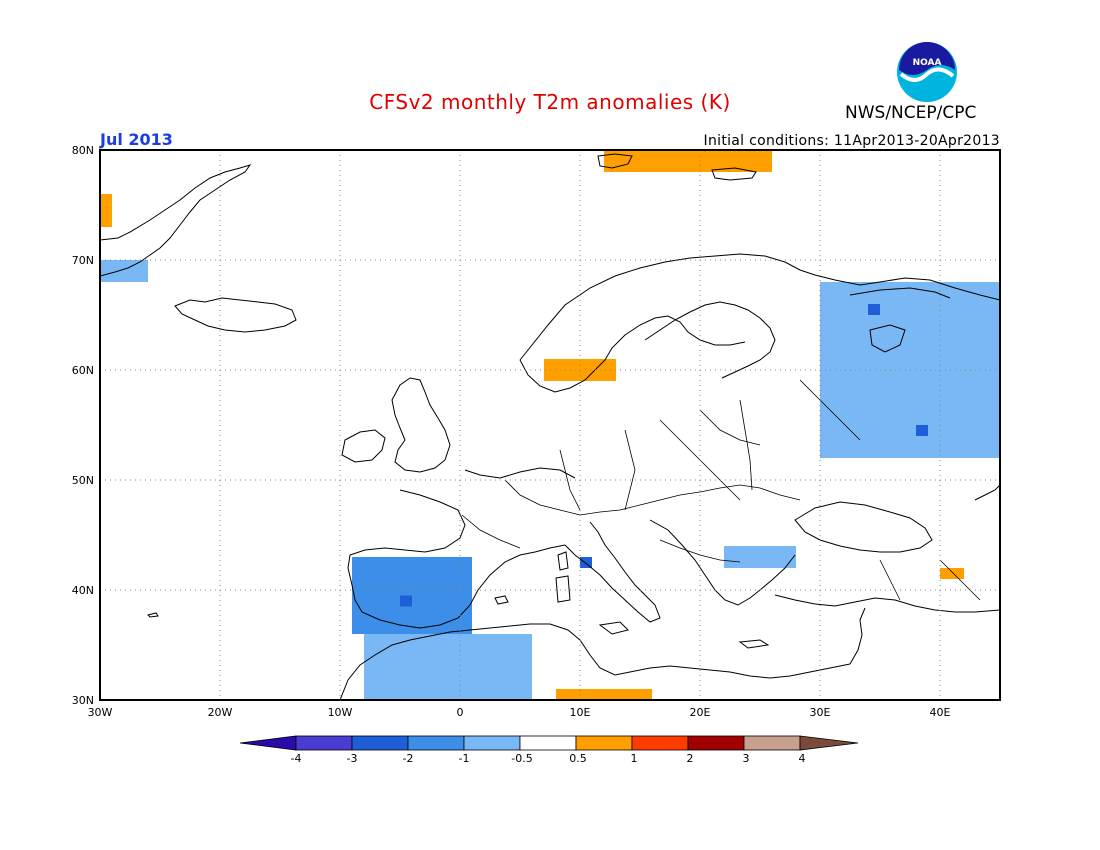  What do you see at coordinates (690, 758) in the screenshot?
I see `colorbar-label: 2` at bounding box center [690, 758].